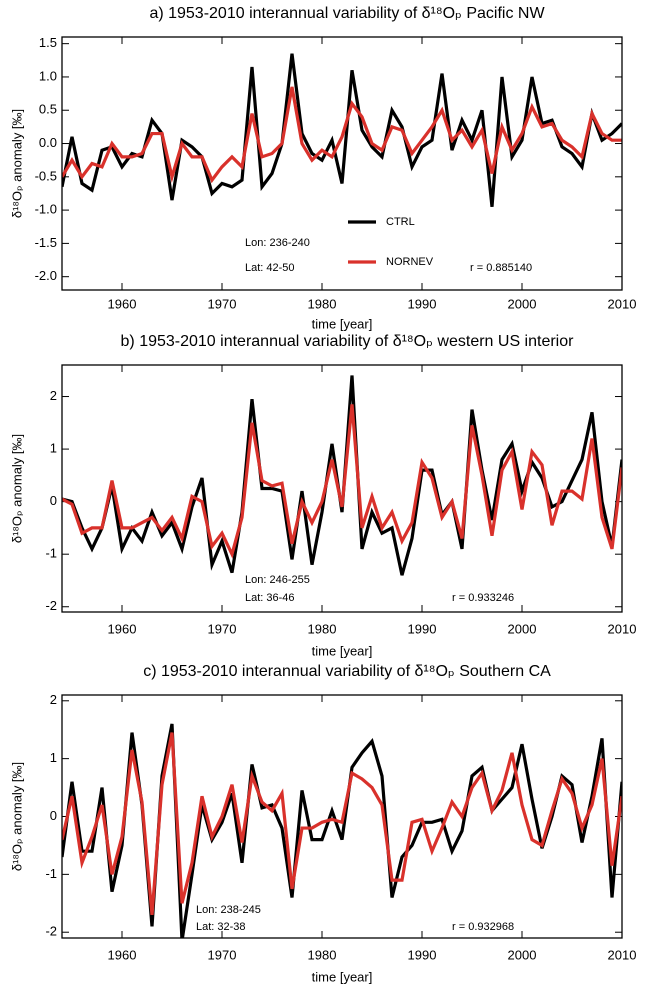  What do you see at coordinates (46, 275) in the screenshot?
I see `y-tick-label: -2.0` at bounding box center [46, 275].